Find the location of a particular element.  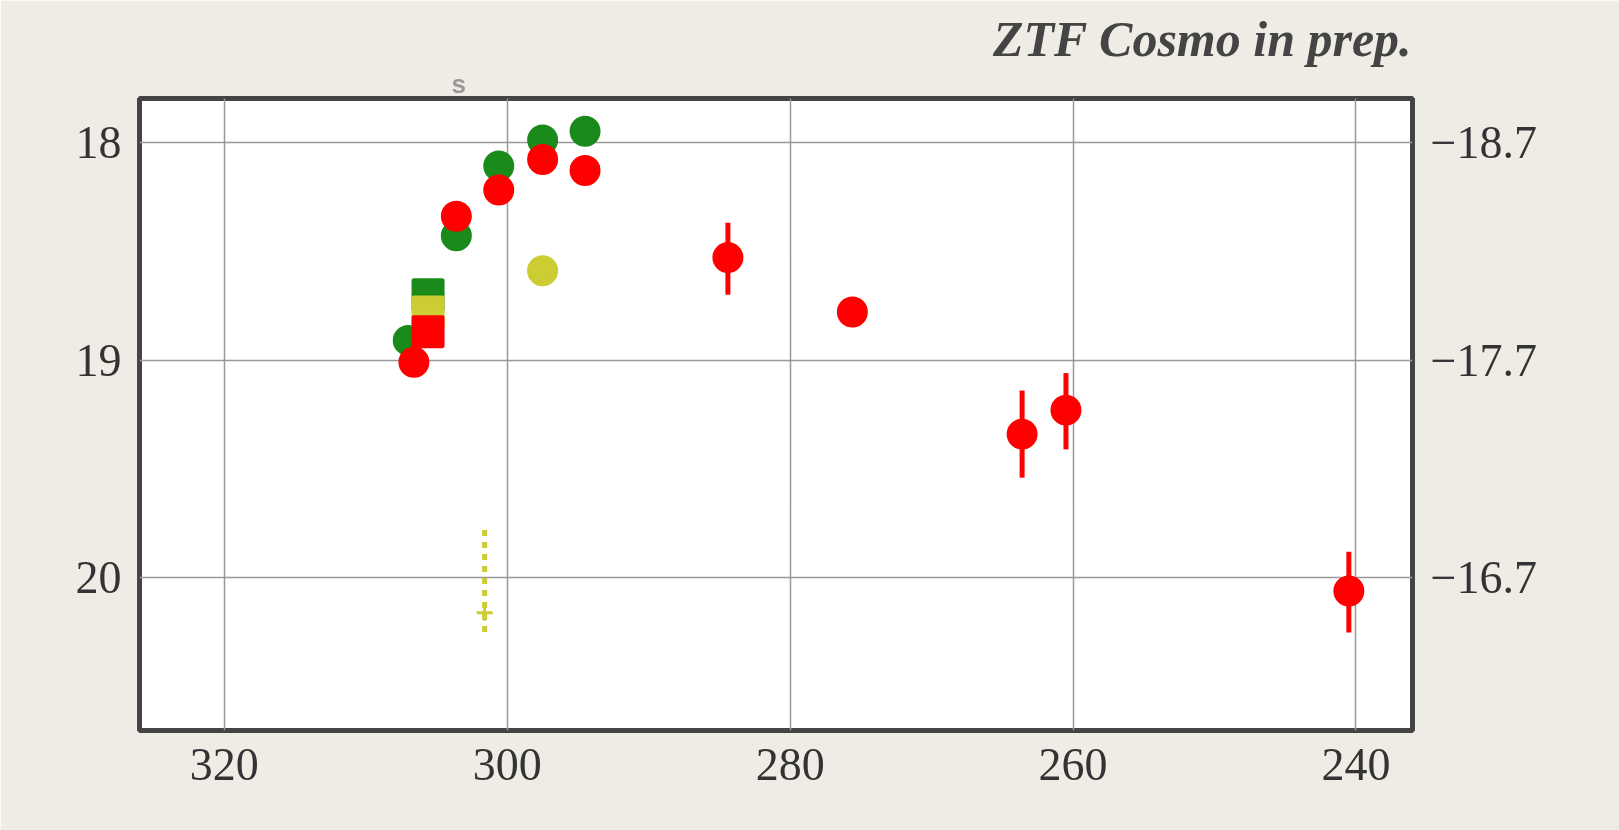

y2-tick-label: −17.7 is located at coordinates (1483, 360).